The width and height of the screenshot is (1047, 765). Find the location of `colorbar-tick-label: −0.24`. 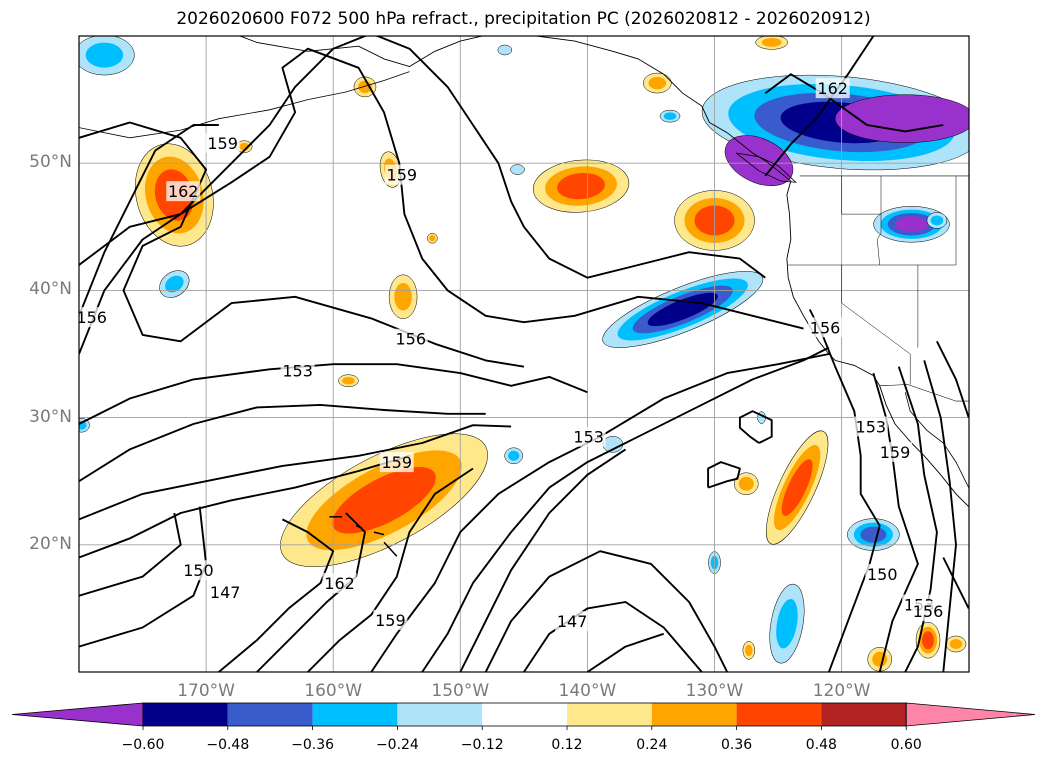

colorbar-tick-label: −0.24 is located at coordinates (397, 745).